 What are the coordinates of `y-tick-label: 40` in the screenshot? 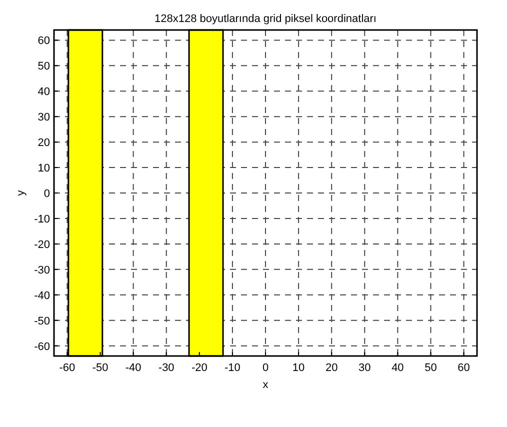 It's located at (44, 92).